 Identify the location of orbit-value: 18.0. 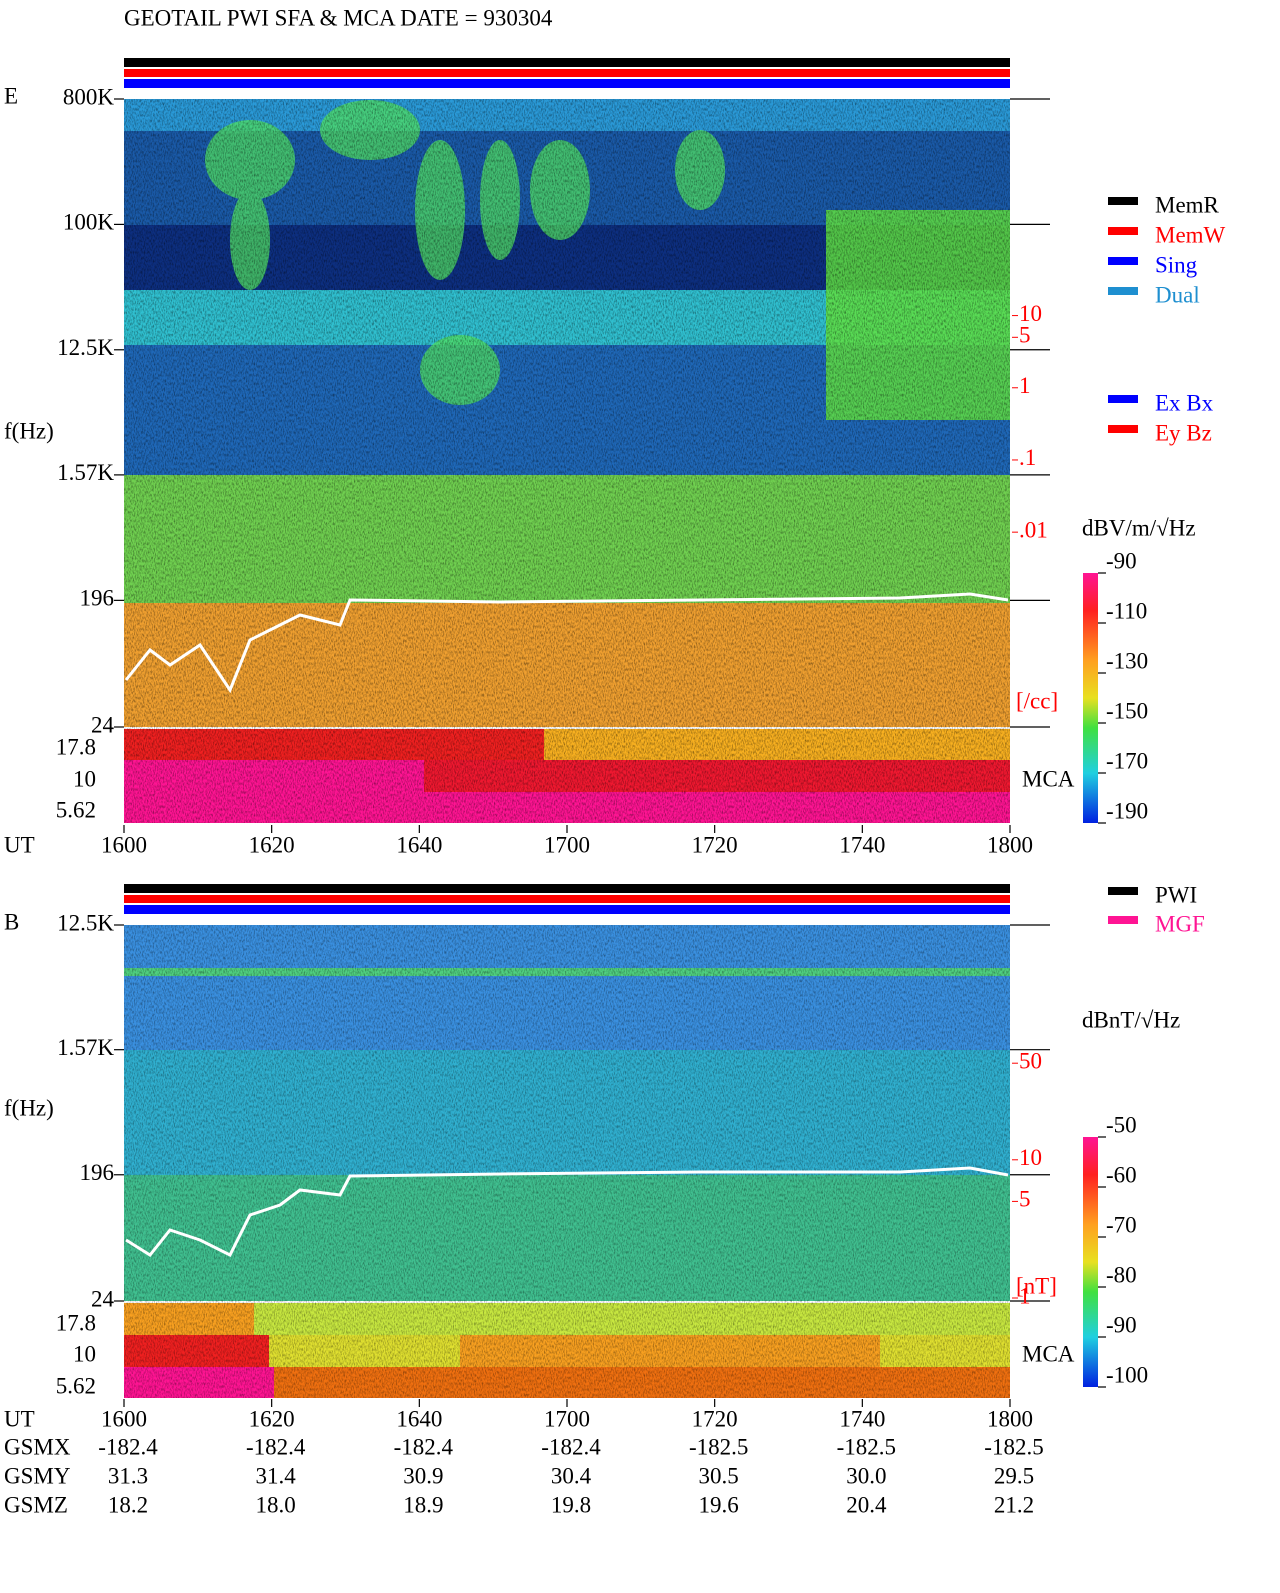
(276, 1504).